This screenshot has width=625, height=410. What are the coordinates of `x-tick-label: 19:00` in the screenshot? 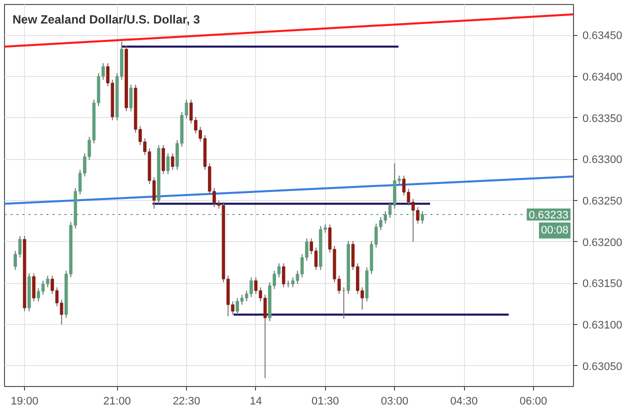 It's located at (24, 402).